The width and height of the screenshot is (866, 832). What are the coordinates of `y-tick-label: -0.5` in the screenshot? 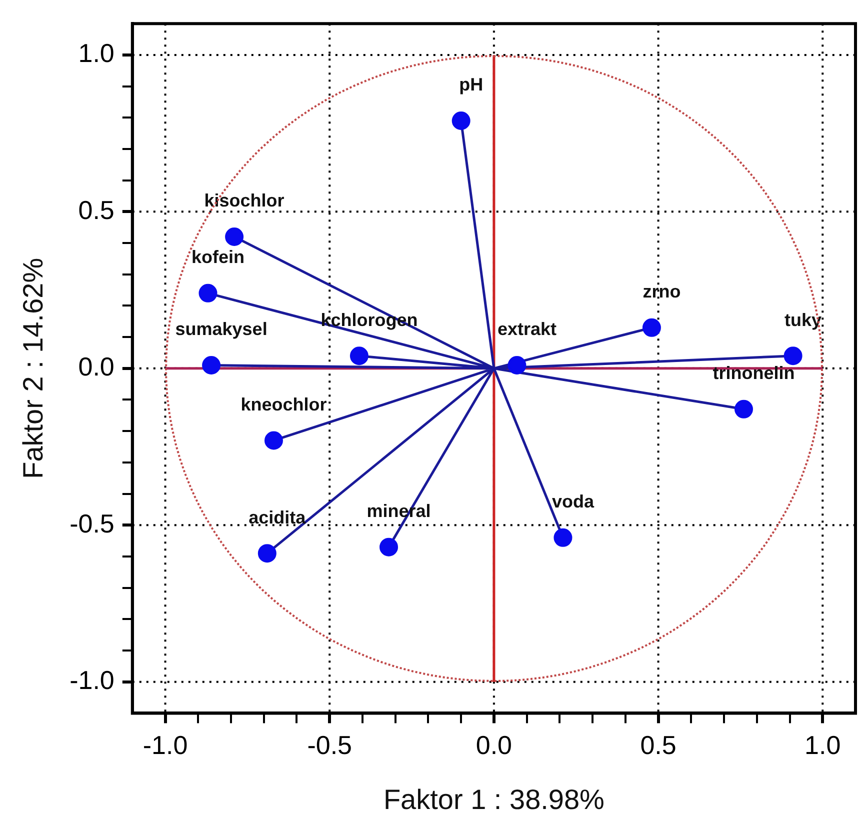 It's located at (92, 523).